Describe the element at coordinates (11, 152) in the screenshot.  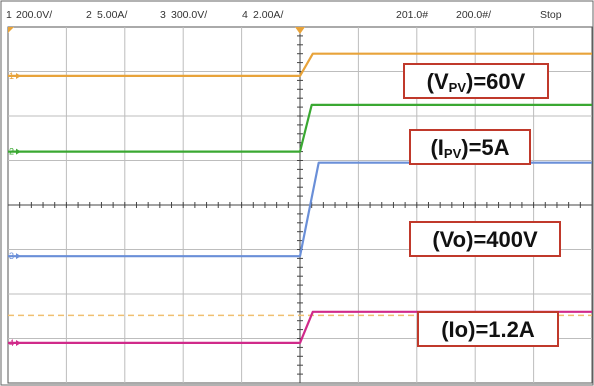
I see `channel-2-level-marker: 2` at that location.